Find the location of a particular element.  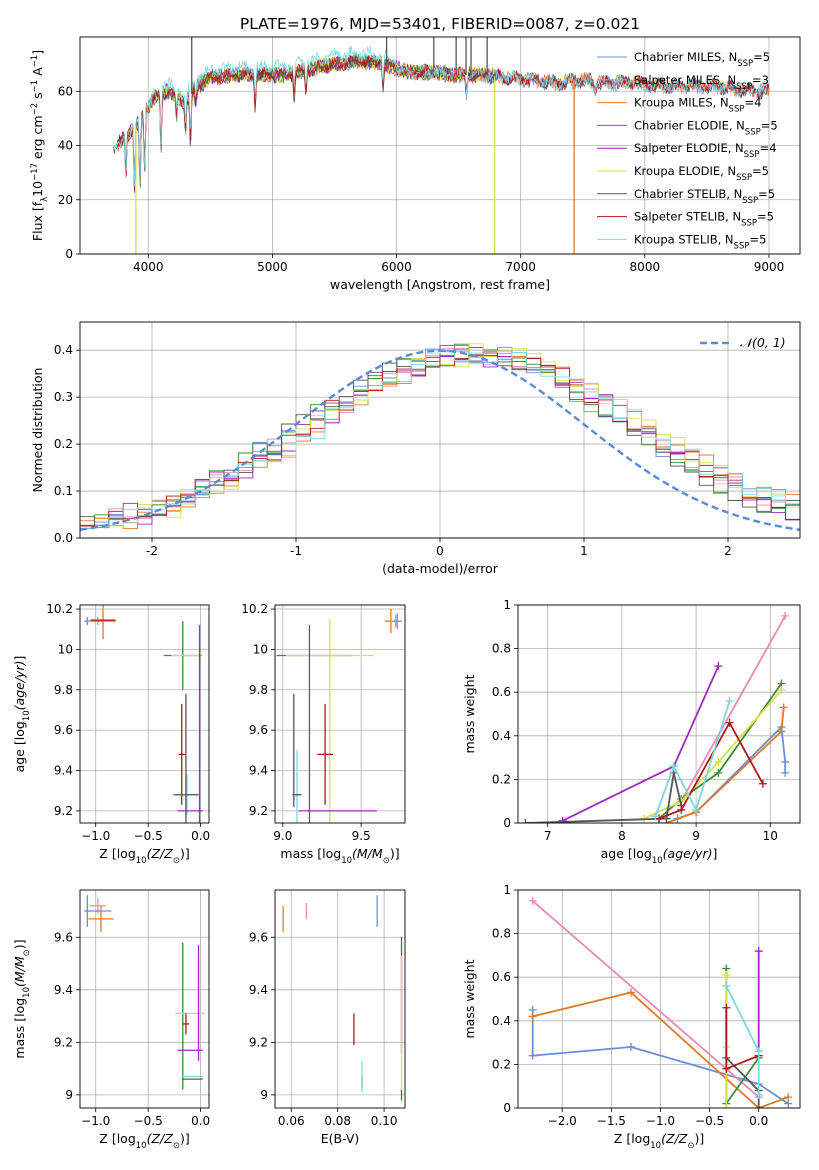

x-tick-label: 9.5 is located at coordinates (361, 836).